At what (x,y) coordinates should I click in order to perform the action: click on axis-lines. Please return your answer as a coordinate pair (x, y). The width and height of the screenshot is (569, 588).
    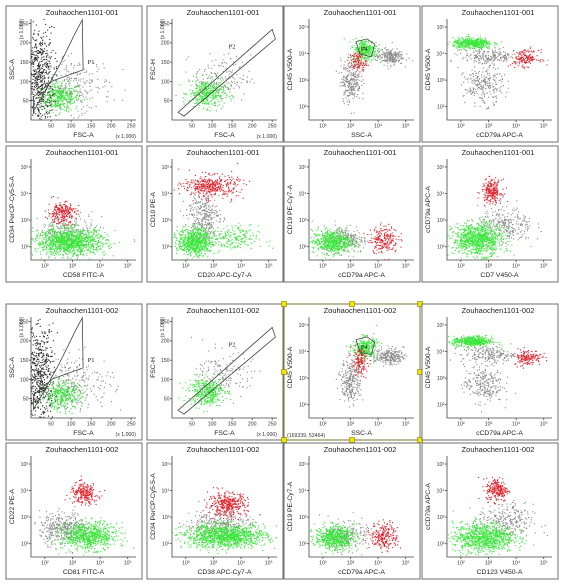
    Looking at the image, I should click on (224, 70).